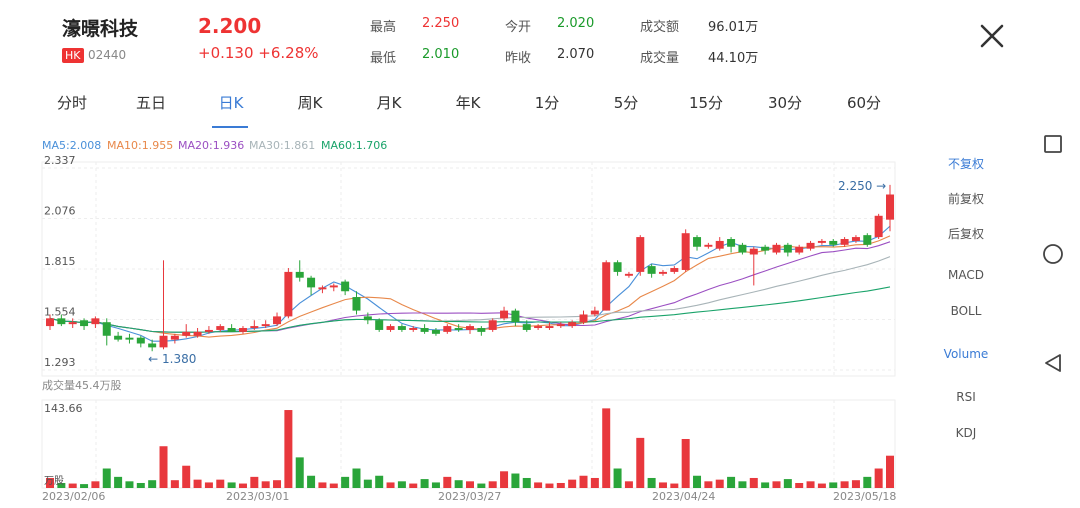 Image resolution: width=1080 pixels, height=508 pixels. Describe the element at coordinates (966, 433) in the screenshot. I see `indicator-option: KDJ` at that location.